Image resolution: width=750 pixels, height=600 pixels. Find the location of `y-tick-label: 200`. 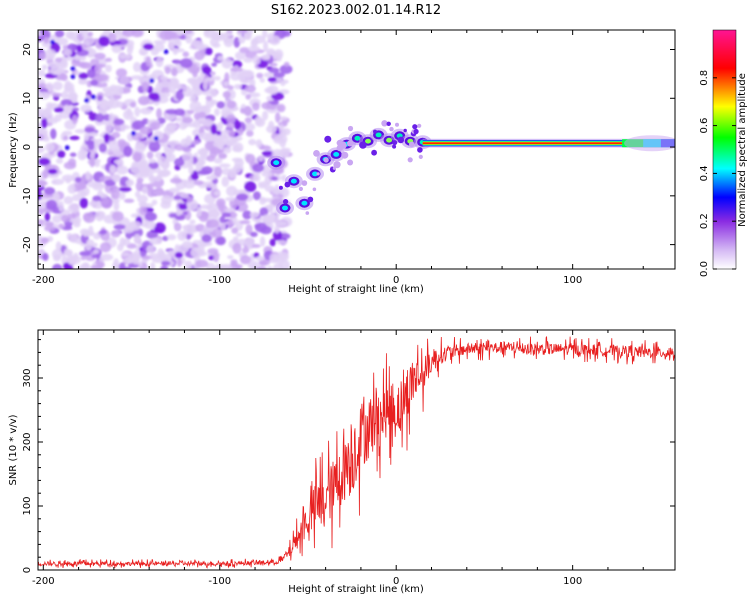

y-tick-label: 200 is located at coordinates (27, 441).